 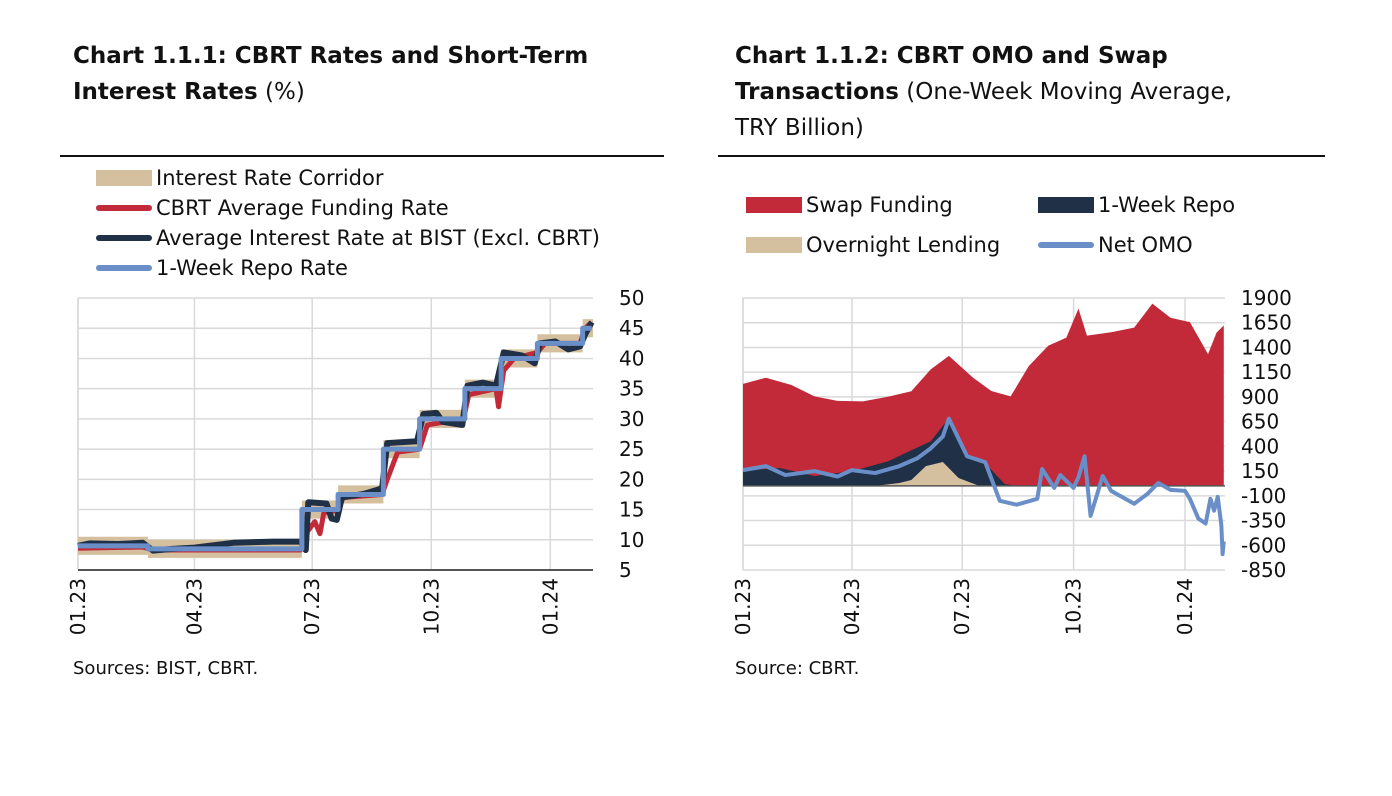 I want to click on net-omo-swatch, so click(x=1066, y=245).